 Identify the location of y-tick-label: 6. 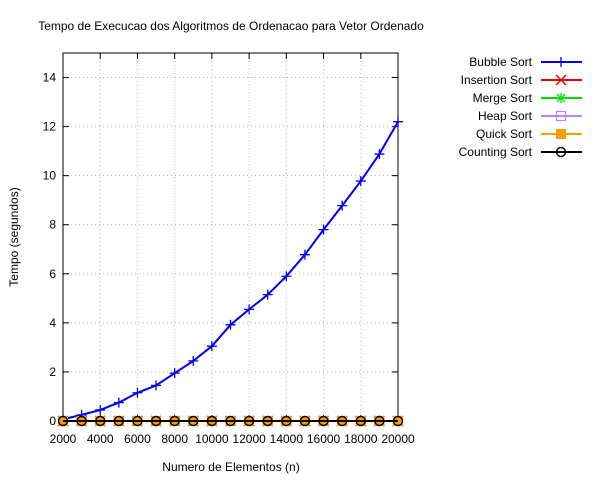
(52, 274).